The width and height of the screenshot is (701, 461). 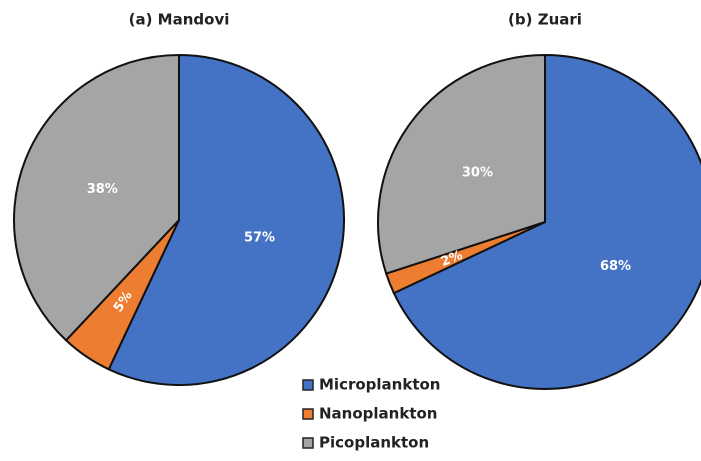 I want to click on data-label: 38%, so click(x=102, y=189).